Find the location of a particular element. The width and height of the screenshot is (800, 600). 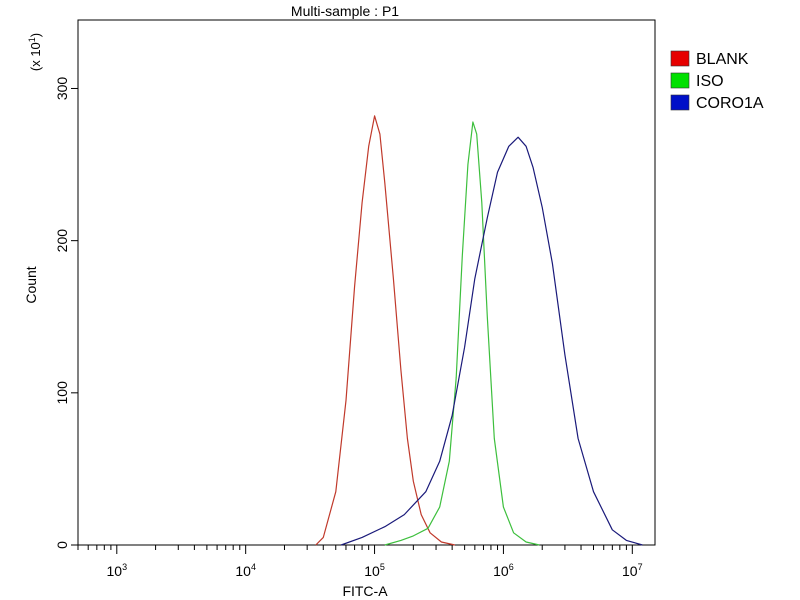

chart-title: Multi-sample : P1 is located at coordinates (345, 11).